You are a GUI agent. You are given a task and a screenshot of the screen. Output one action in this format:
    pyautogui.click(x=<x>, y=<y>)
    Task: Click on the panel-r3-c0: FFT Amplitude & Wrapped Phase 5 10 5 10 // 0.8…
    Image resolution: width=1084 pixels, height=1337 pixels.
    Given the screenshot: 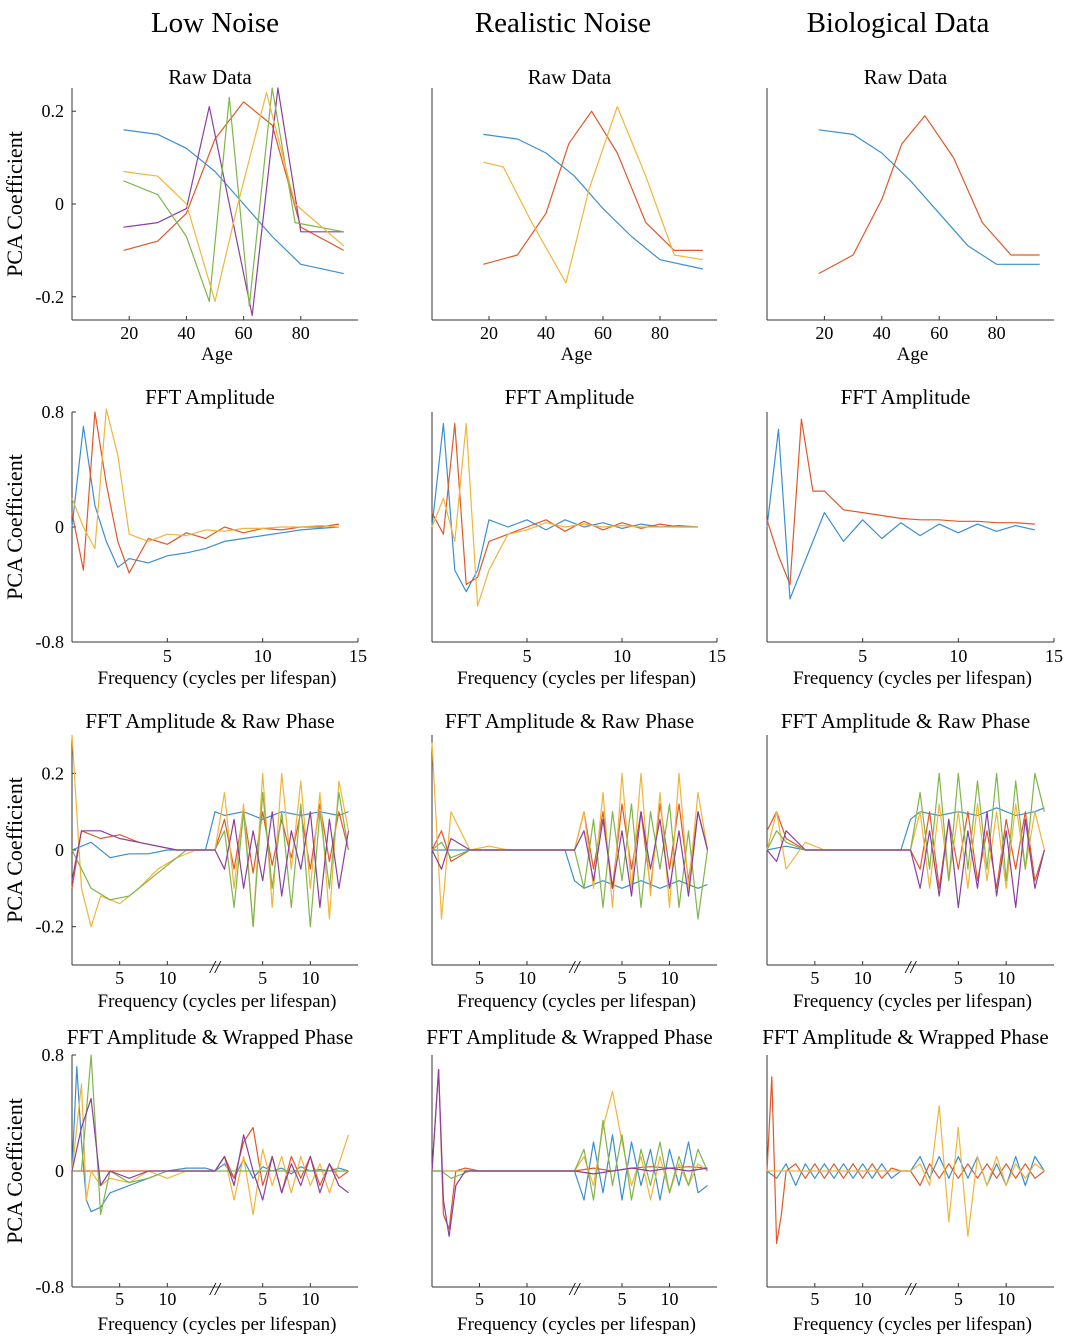 What is the action you would take?
    pyautogui.click(x=180, y=1180)
    